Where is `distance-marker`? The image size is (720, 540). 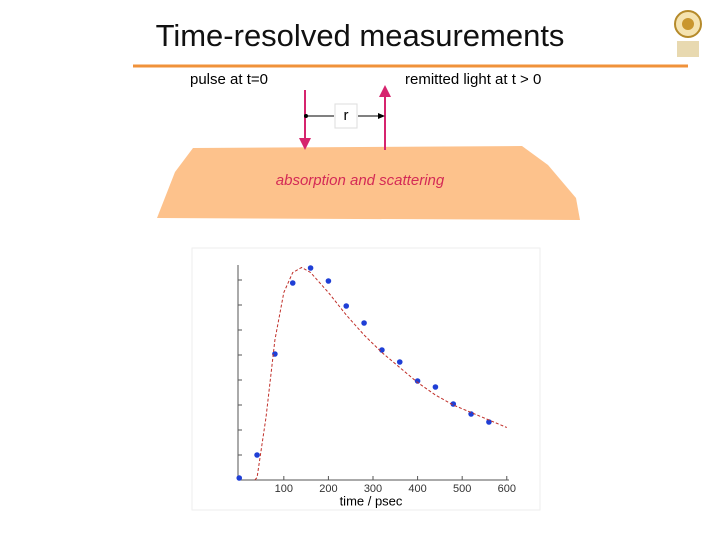
distance-marker is located at coordinates (344, 116).